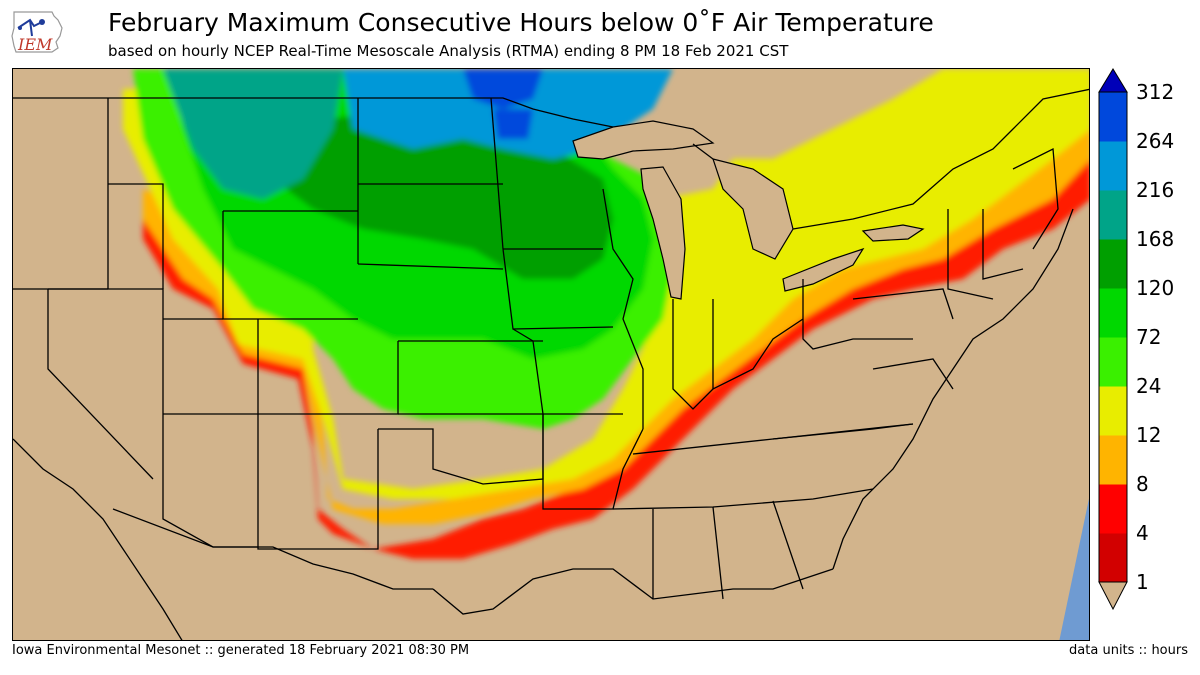 Image resolution: width=1200 pixels, height=675 pixels. I want to click on border-ca-nv, so click(100, 384).